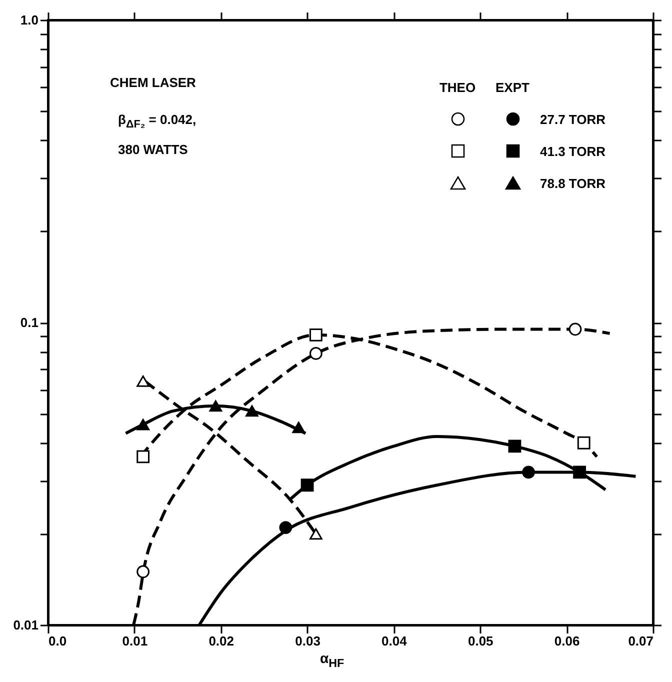 This screenshot has width=672, height=682. Describe the element at coordinates (512, 87) in the screenshot. I see `annotation: EXPT` at that location.